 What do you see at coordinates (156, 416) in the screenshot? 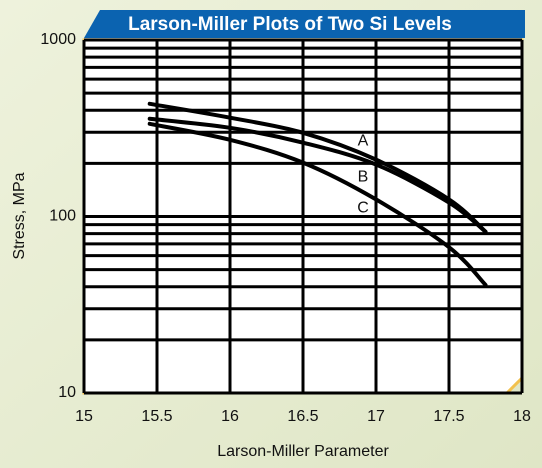
I see `x-tick-label: 15.5` at bounding box center [156, 416].